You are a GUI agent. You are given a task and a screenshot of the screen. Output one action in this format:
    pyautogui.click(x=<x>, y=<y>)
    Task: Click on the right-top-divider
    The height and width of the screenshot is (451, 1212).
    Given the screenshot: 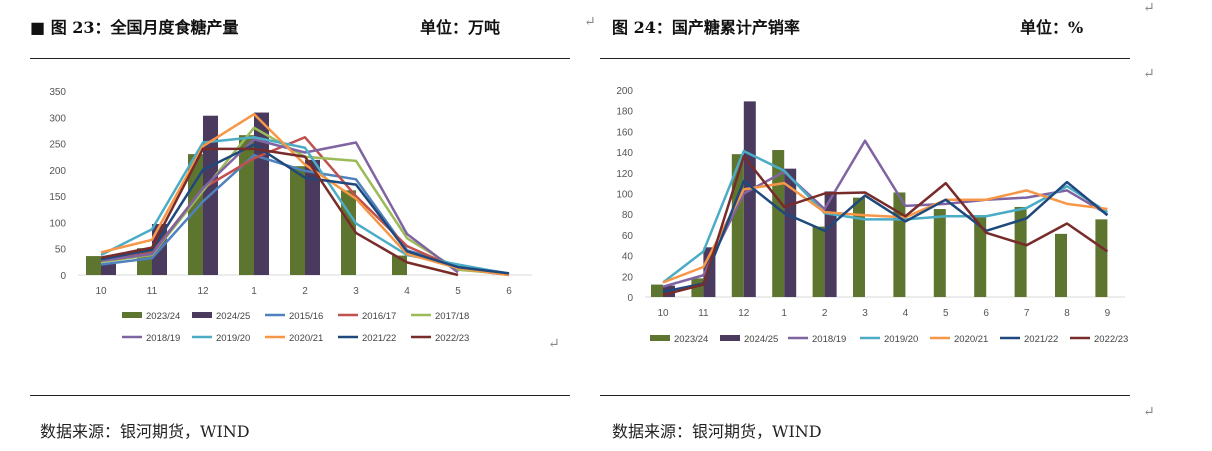 What is the action you would take?
    pyautogui.click(x=865, y=58)
    